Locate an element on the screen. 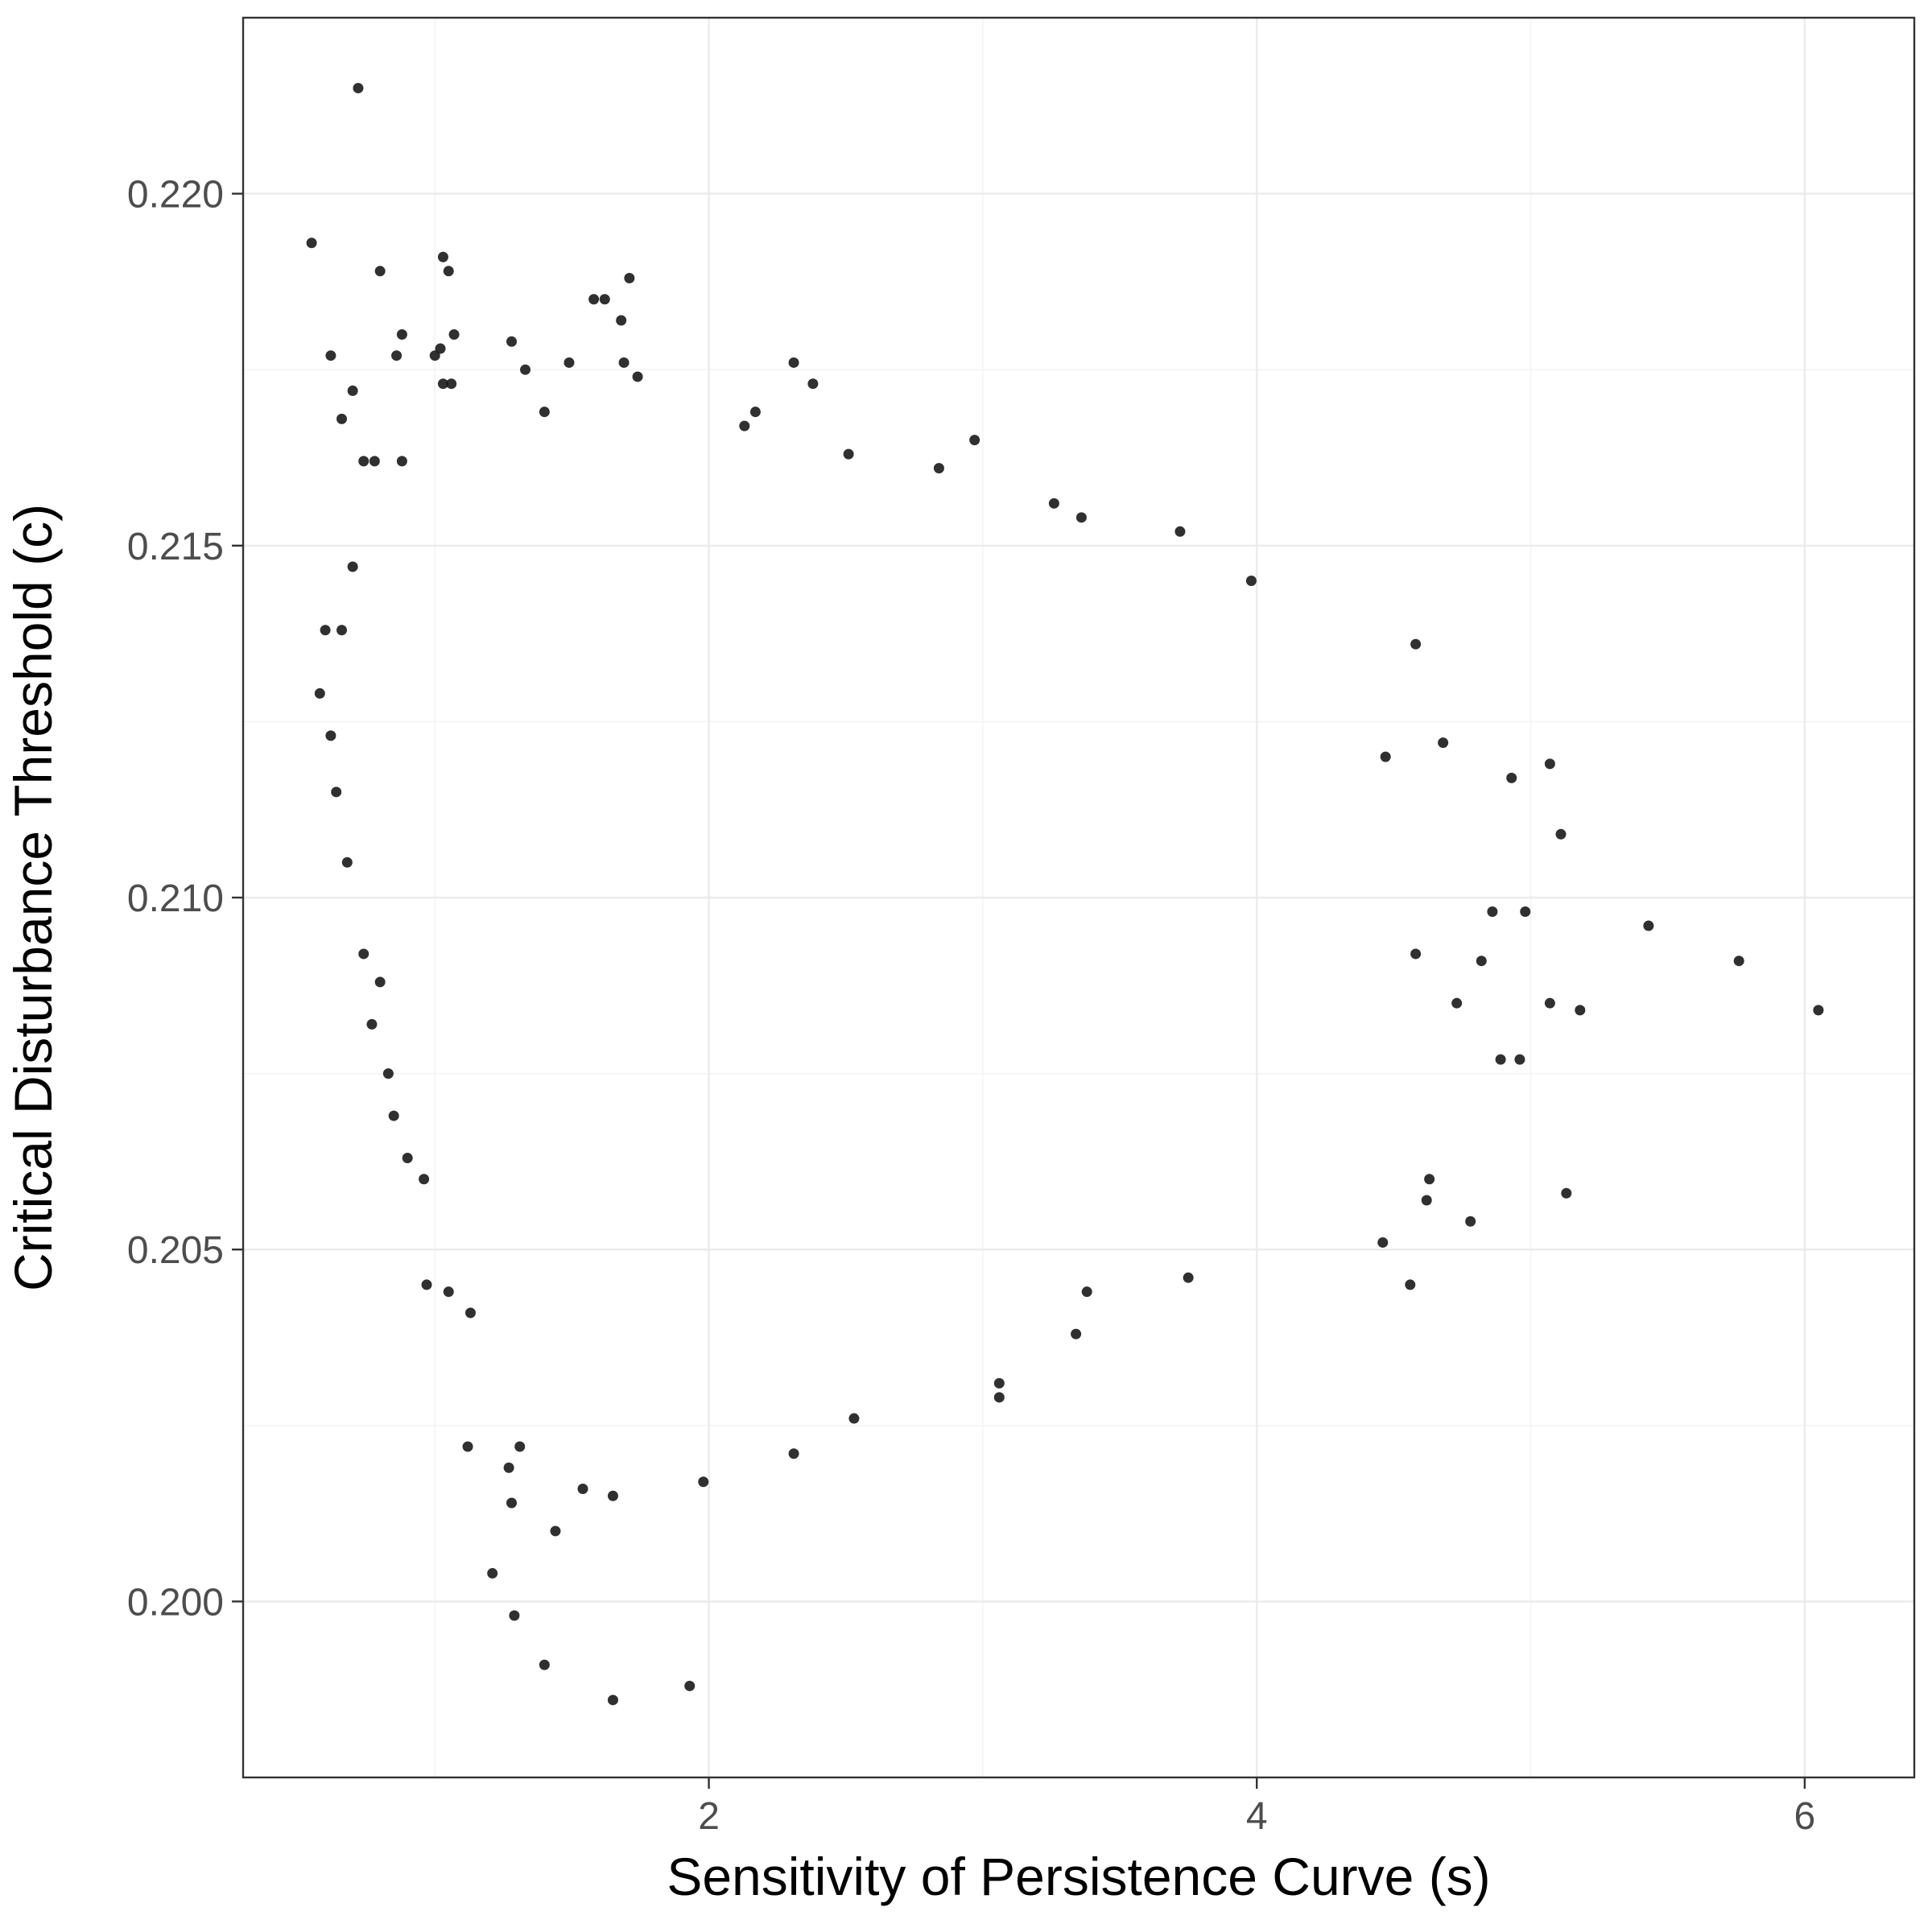  y-axis-ticks: 0.200 0.205 0.210 0.215 0.220 is located at coordinates (185, 899).